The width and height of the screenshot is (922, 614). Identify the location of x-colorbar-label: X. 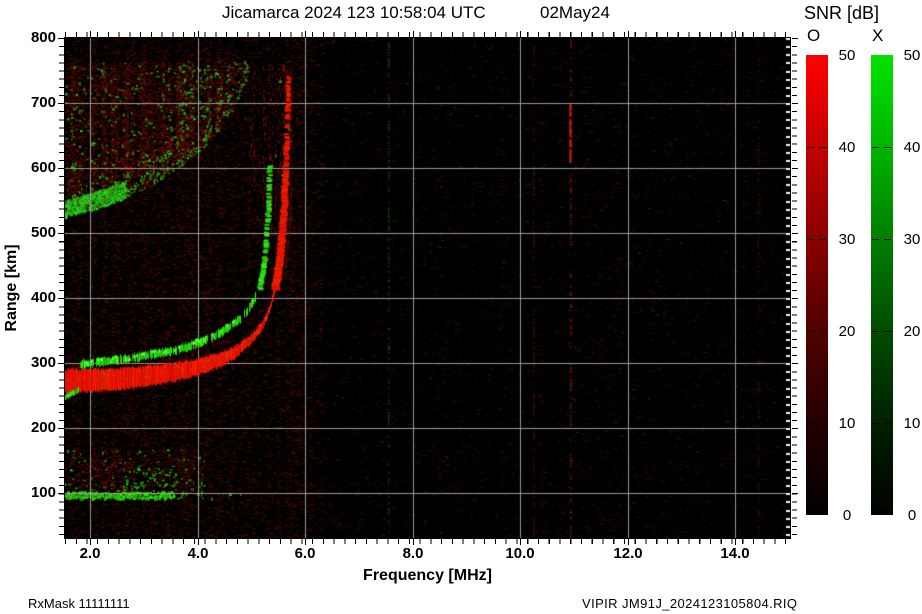
(878, 35).